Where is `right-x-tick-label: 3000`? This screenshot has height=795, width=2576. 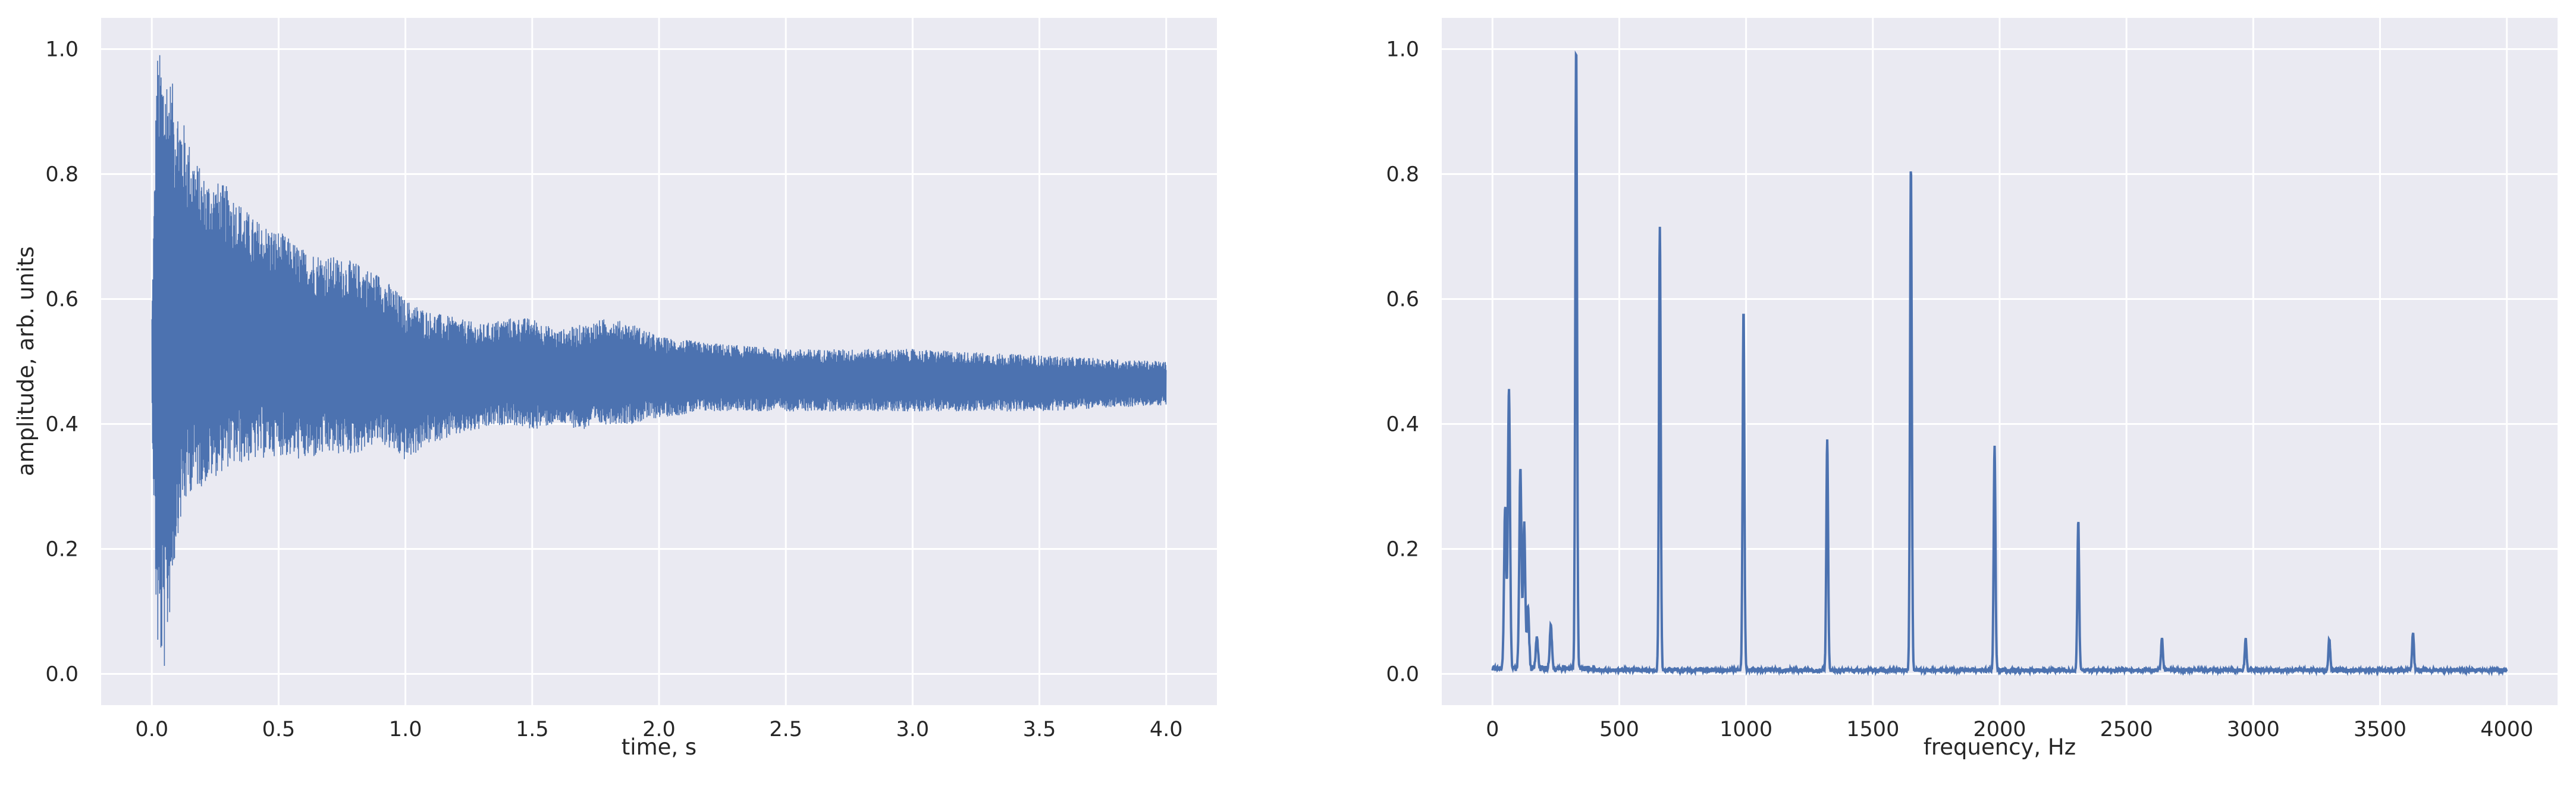 right-x-tick-label: 3000 is located at coordinates (2253, 729).